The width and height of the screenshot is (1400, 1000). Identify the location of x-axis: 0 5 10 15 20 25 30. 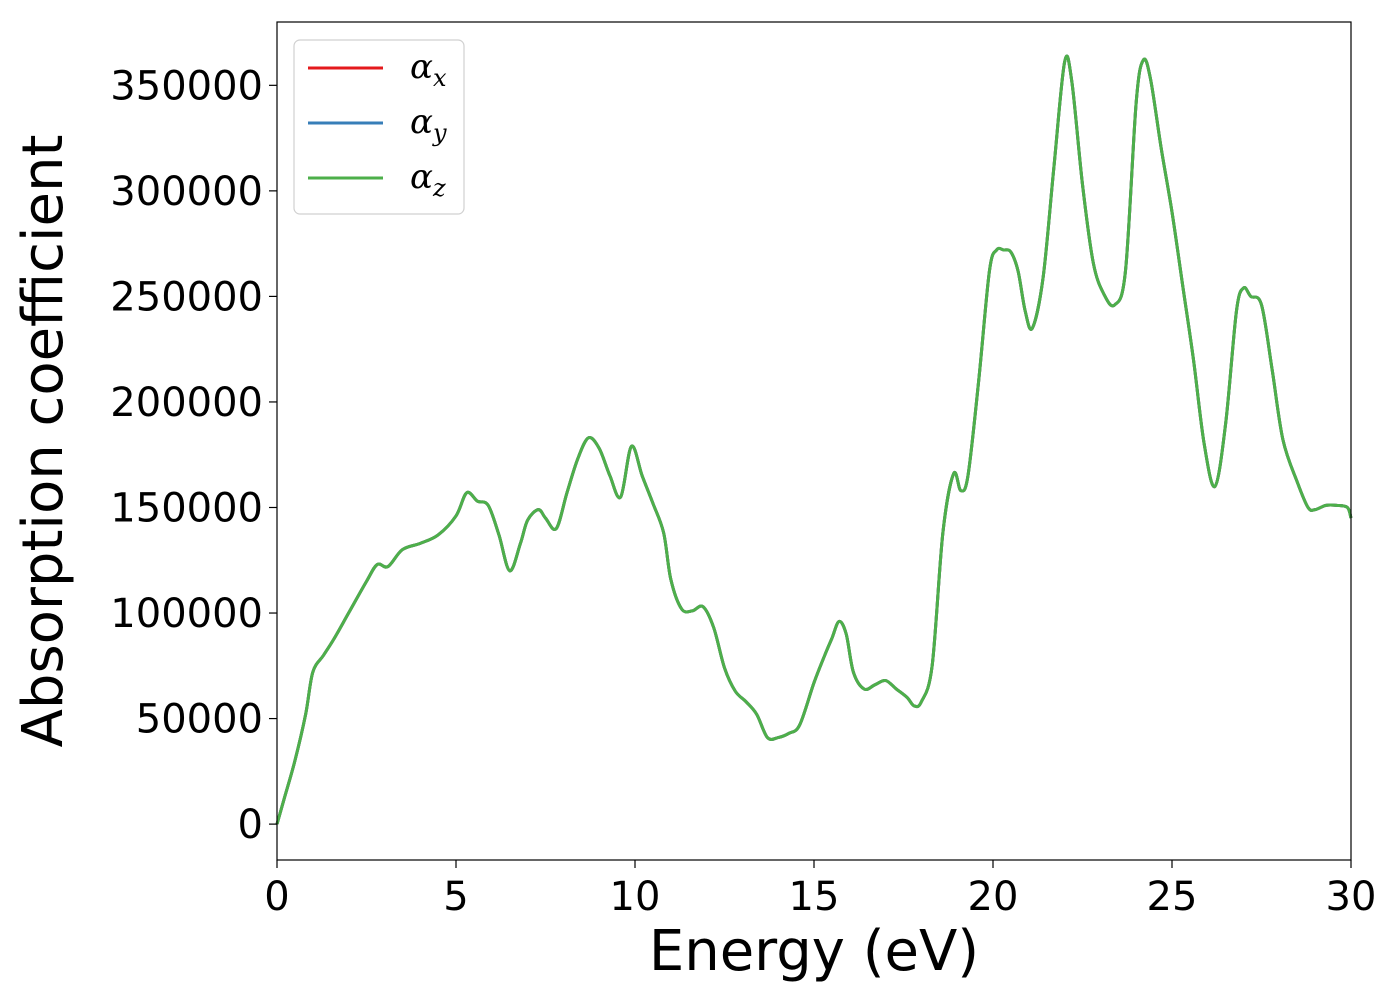
(820, 890).